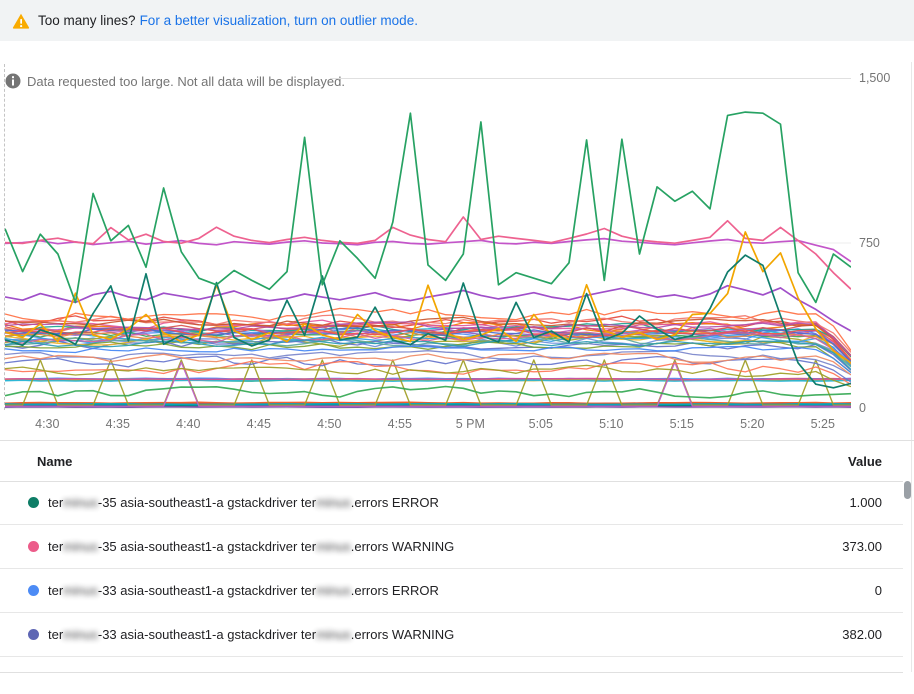  What do you see at coordinates (822, 424) in the screenshot?
I see `x-tick-label: 5:25` at bounding box center [822, 424].